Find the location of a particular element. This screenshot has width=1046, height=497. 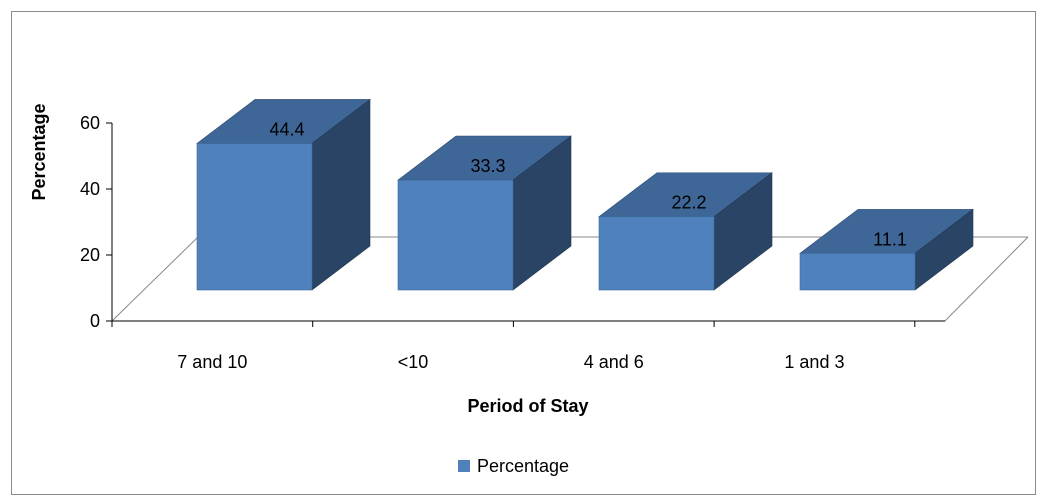

data-label: 22.2 is located at coordinates (688, 203).